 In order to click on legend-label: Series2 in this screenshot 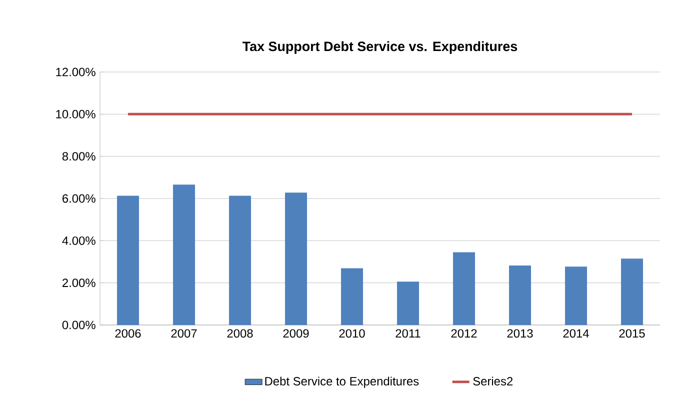, I will do `click(493, 381)`.